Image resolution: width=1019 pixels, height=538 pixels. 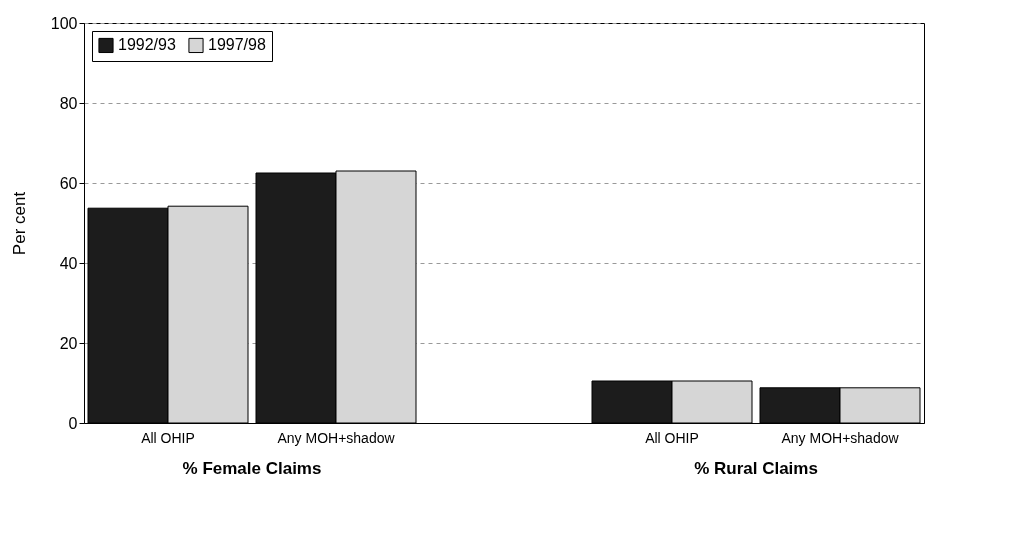 I want to click on y-axis-title: Per cent, so click(x=19, y=223).